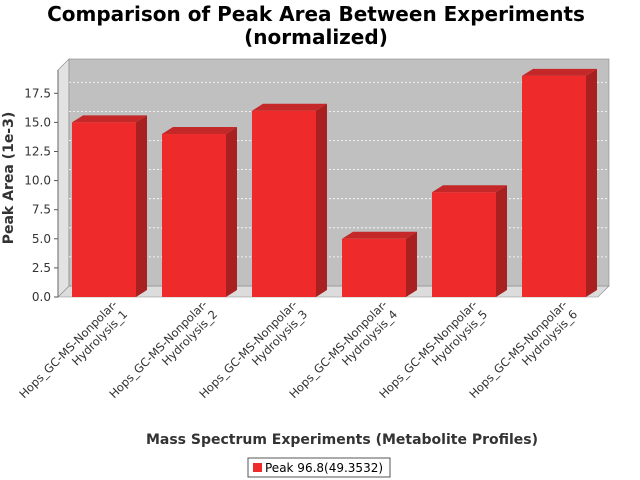 This screenshot has height=480, width=640. I want to click on plot-left-wall, so click(63, 178).